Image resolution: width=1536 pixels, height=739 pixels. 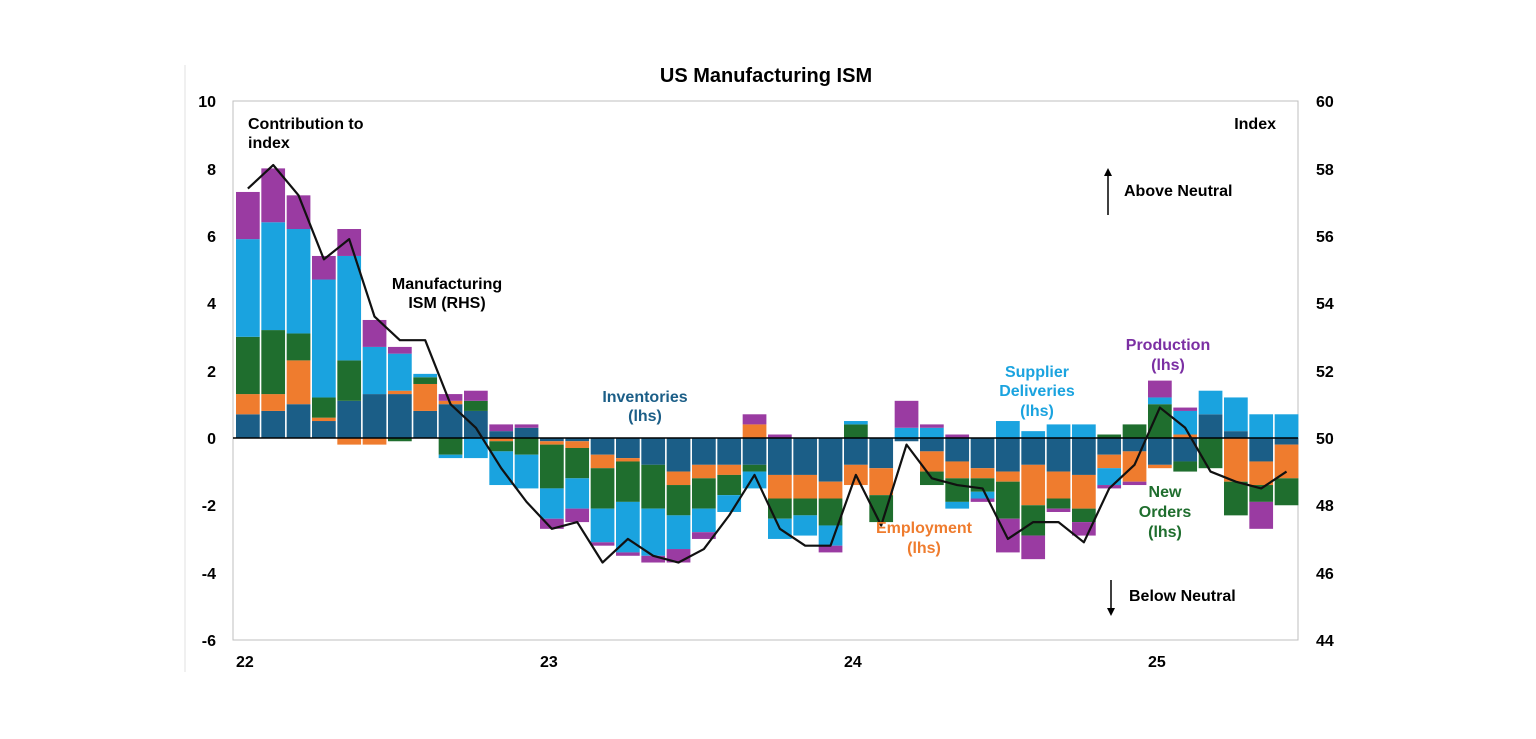 I want to click on above-neutral-arrowhead, so click(x=1108, y=172).